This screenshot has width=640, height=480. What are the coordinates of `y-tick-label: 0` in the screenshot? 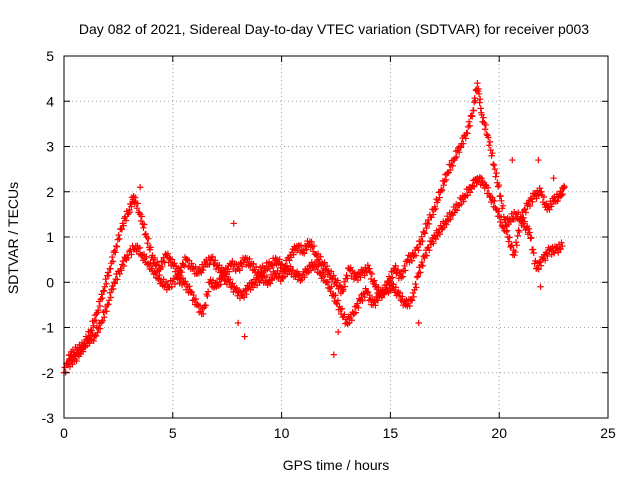 It's located at (50, 282).